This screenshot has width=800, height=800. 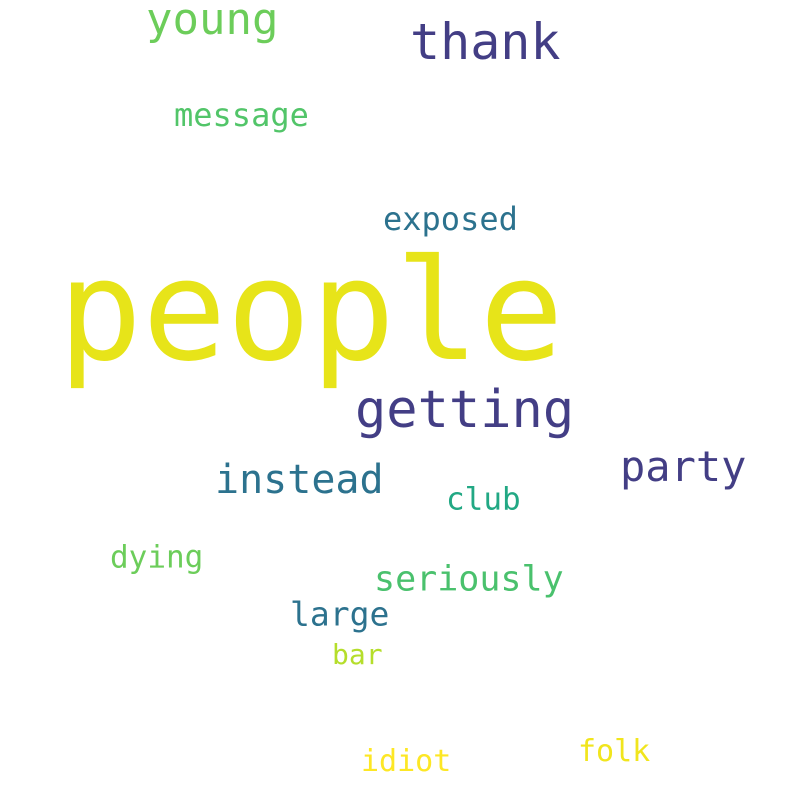 What do you see at coordinates (683, 466) in the screenshot?
I see `word-party: party` at bounding box center [683, 466].